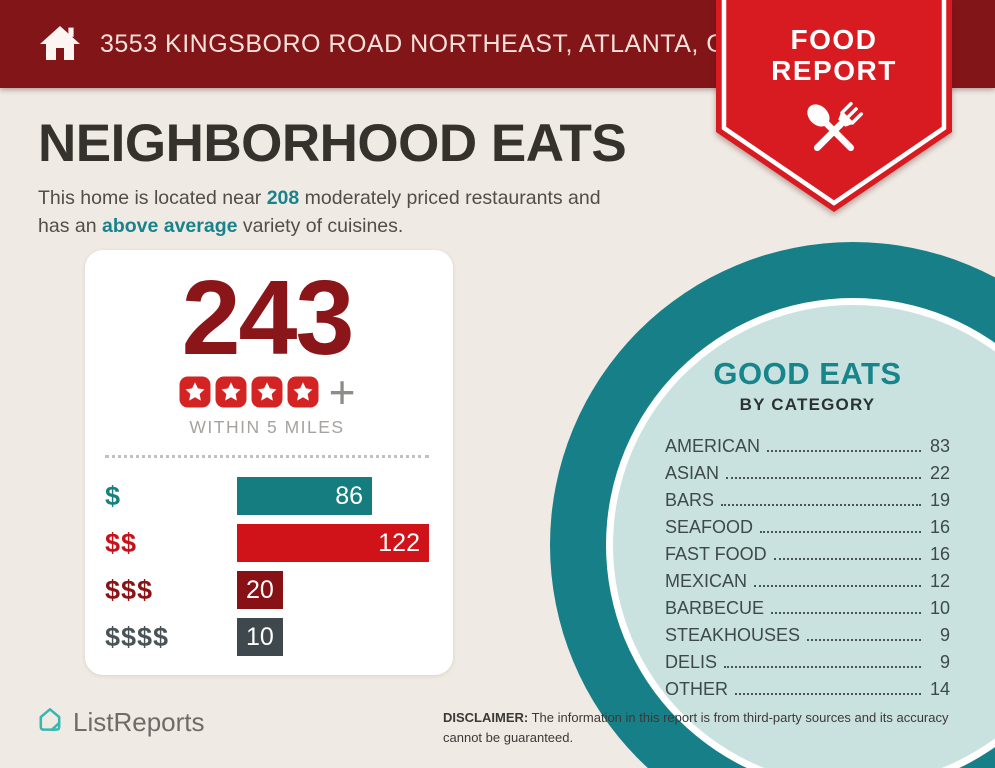 The height and width of the screenshot is (768, 995). What do you see at coordinates (267, 457) in the screenshot?
I see `dotted-divider` at bounding box center [267, 457].